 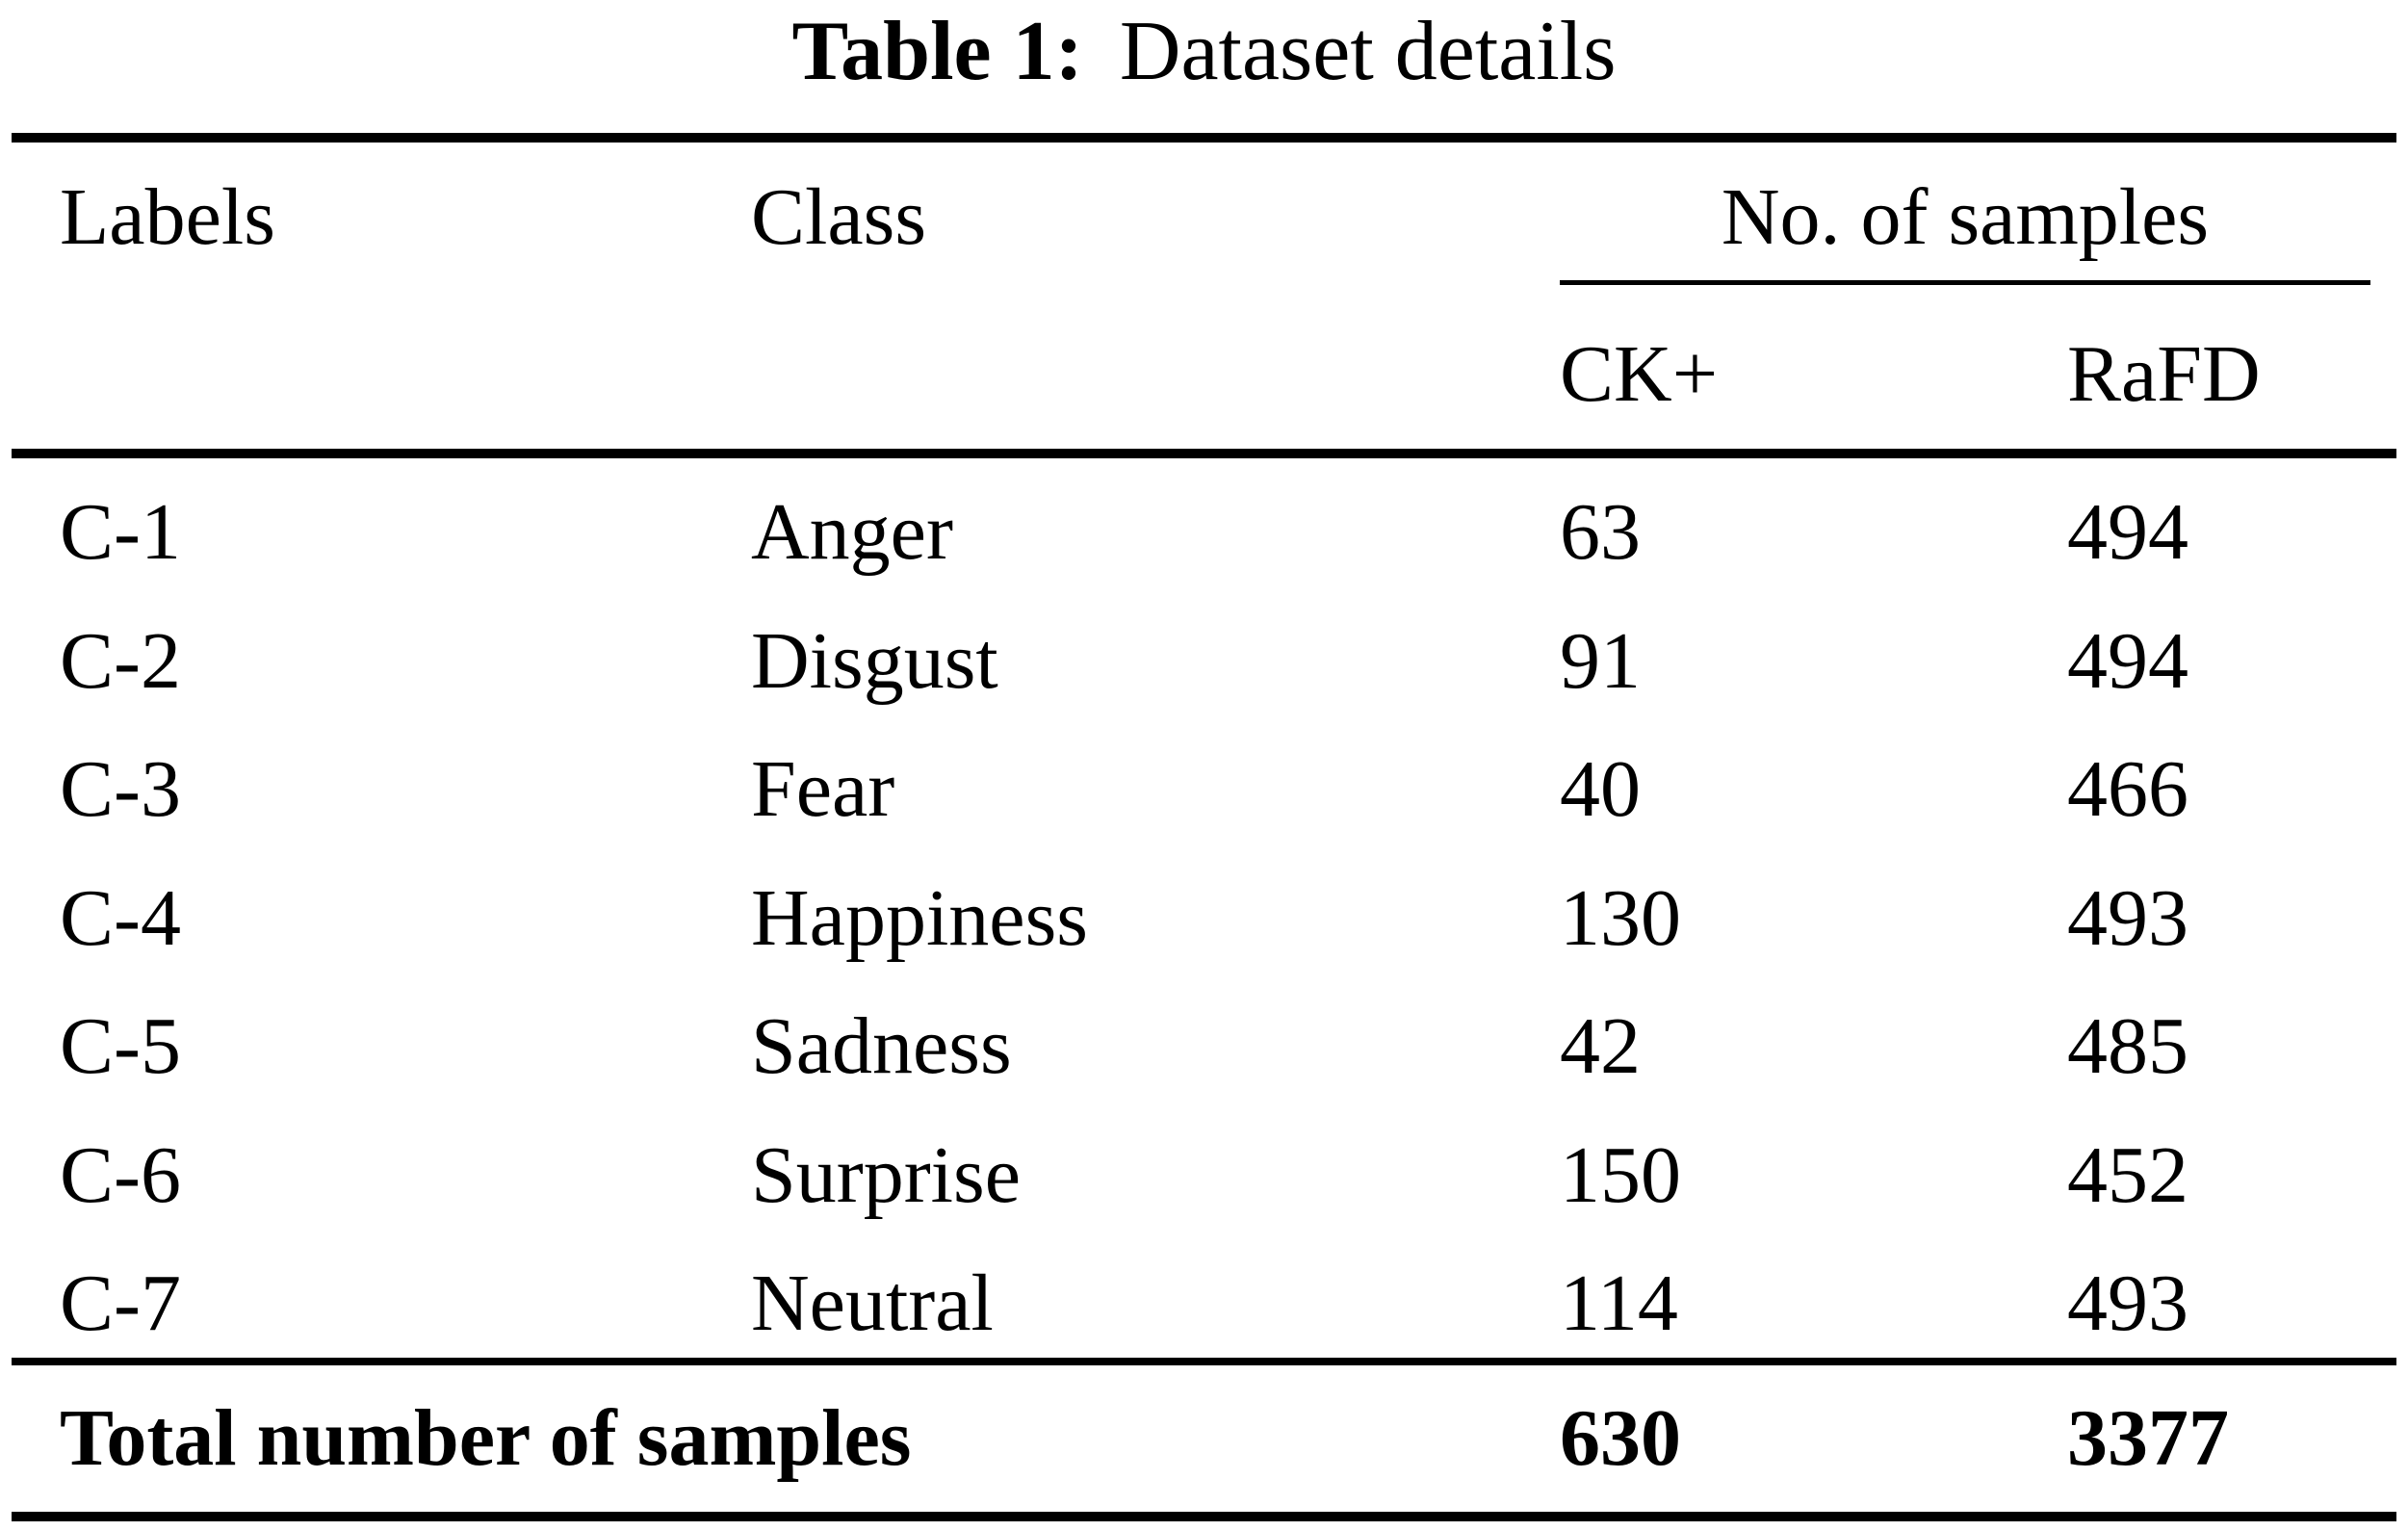 What do you see at coordinates (167, 217) in the screenshot?
I see `header-labels: Labels` at bounding box center [167, 217].